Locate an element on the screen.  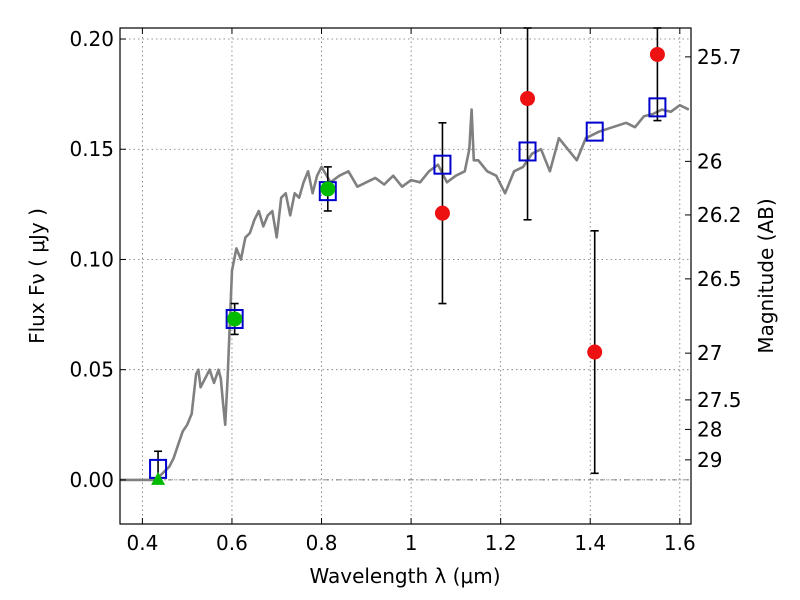
magnitude-tick-label: 27 is located at coordinates (709, 353).